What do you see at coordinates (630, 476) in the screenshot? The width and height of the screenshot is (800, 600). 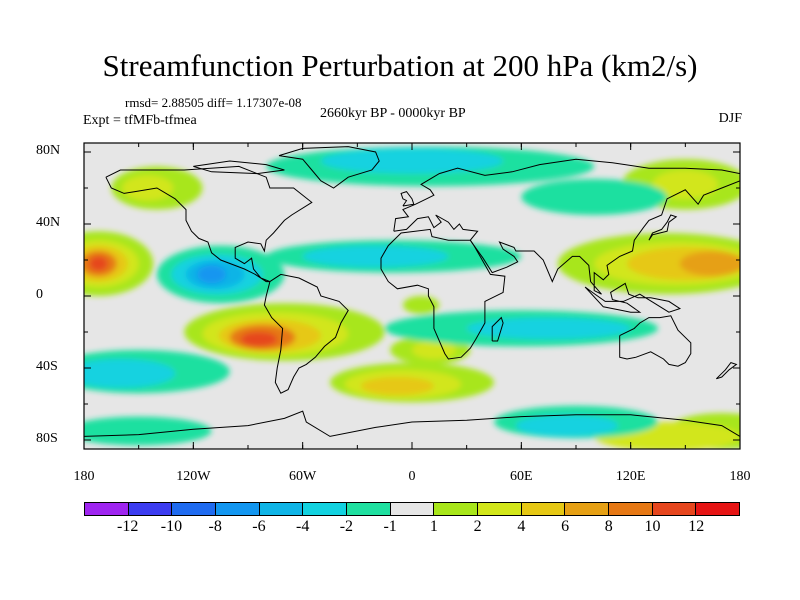 I see `lon-tick-label: 120E` at bounding box center [630, 476].